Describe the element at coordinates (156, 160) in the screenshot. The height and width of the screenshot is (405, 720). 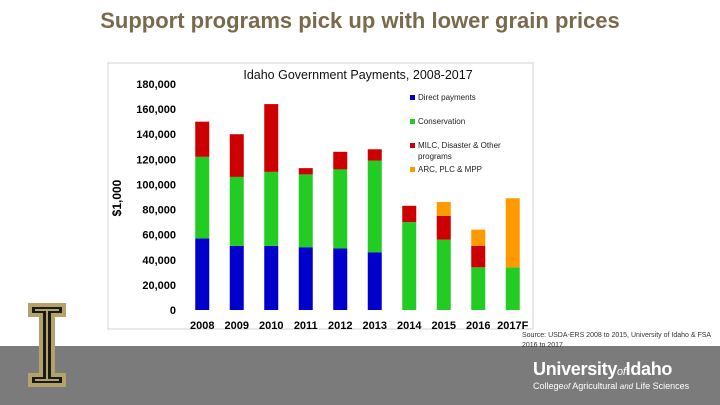
I see `y-tick-label: 120,000` at that location.